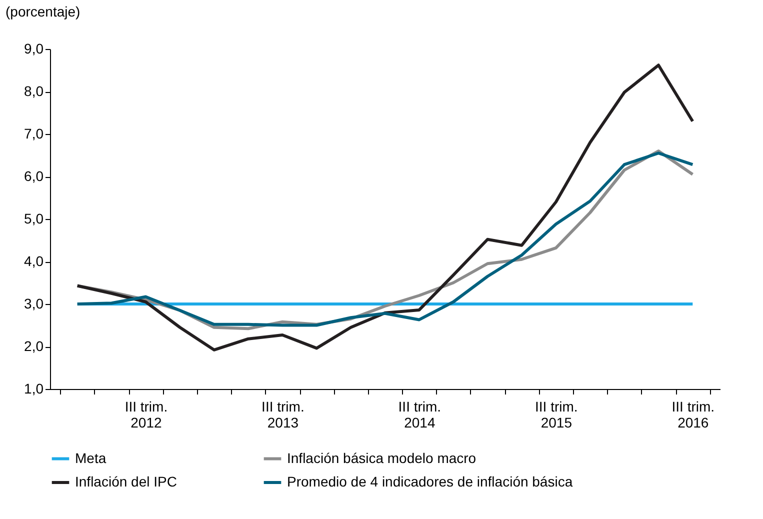 This screenshot has height=519, width=763. I want to click on y-tick-label: 4,0, so click(34, 261).